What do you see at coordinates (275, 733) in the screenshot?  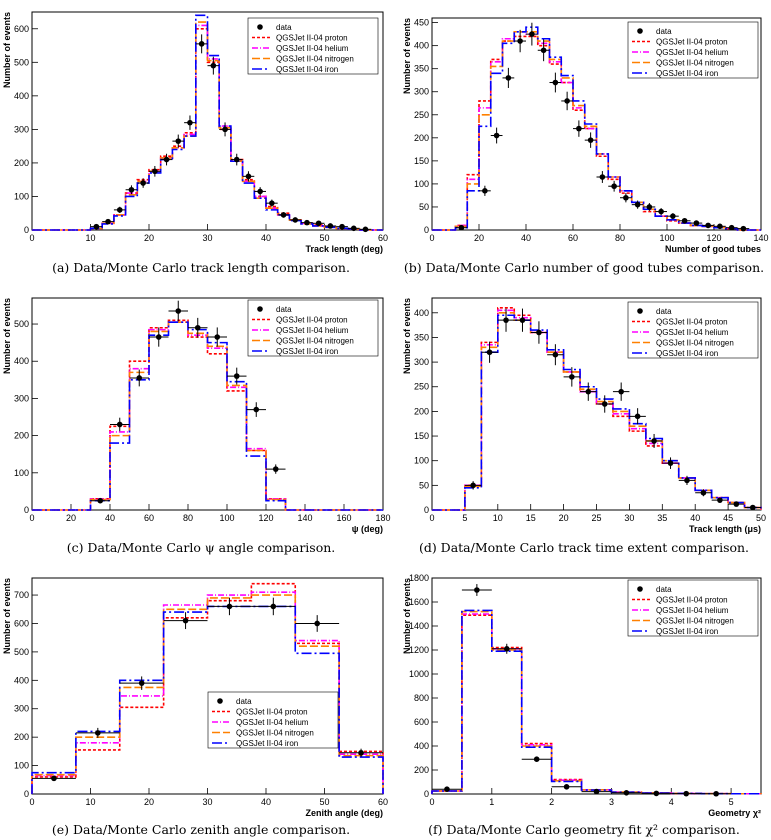 I see `legend-label-e: QGSJet II-04 nitrogen` at bounding box center [275, 733].